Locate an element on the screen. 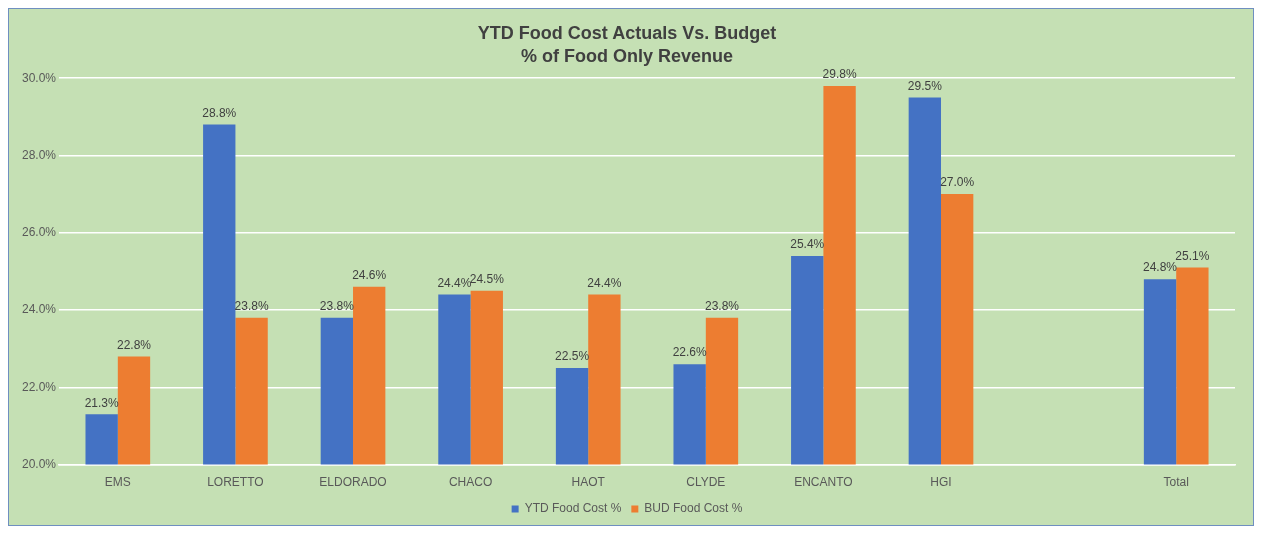 The image size is (1262, 534). data-label: 27.0% is located at coordinates (957, 182).